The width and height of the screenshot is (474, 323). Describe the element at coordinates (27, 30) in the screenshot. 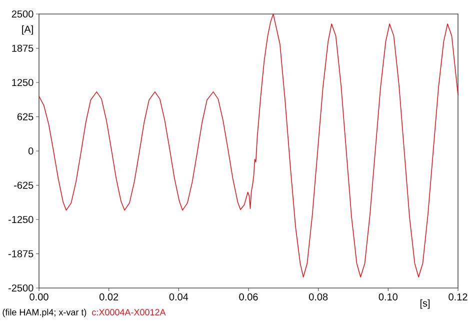

I see `y-axis-title: [A]` at that location.